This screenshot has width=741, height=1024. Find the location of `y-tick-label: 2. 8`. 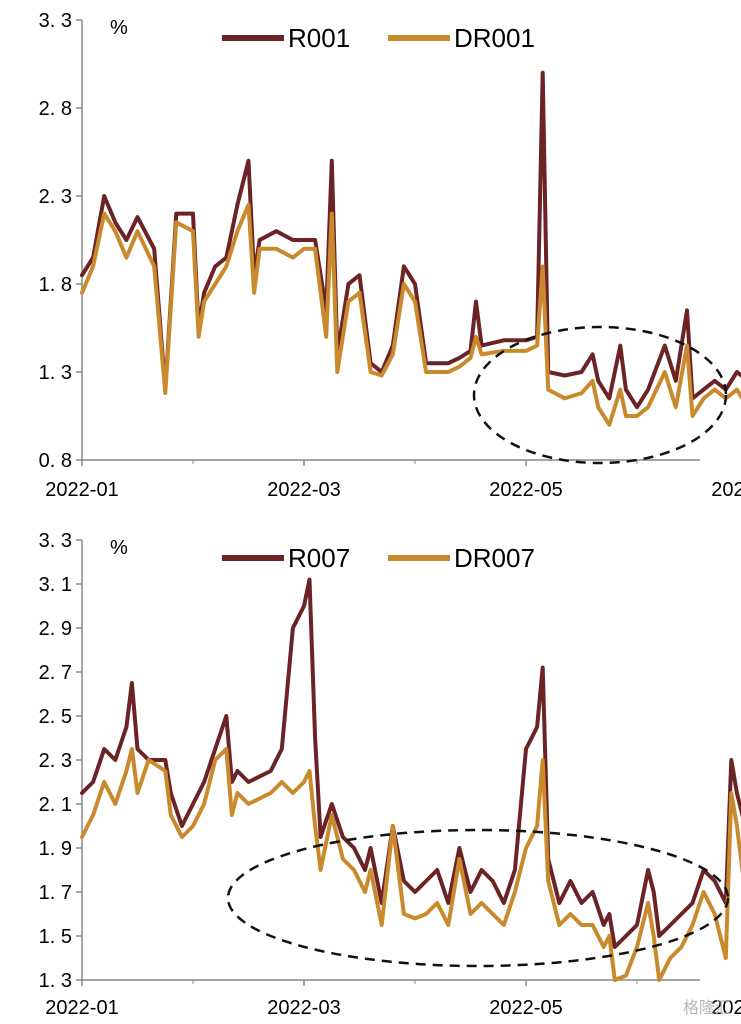

y-tick-label: 2. 8 is located at coordinates (55, 109).